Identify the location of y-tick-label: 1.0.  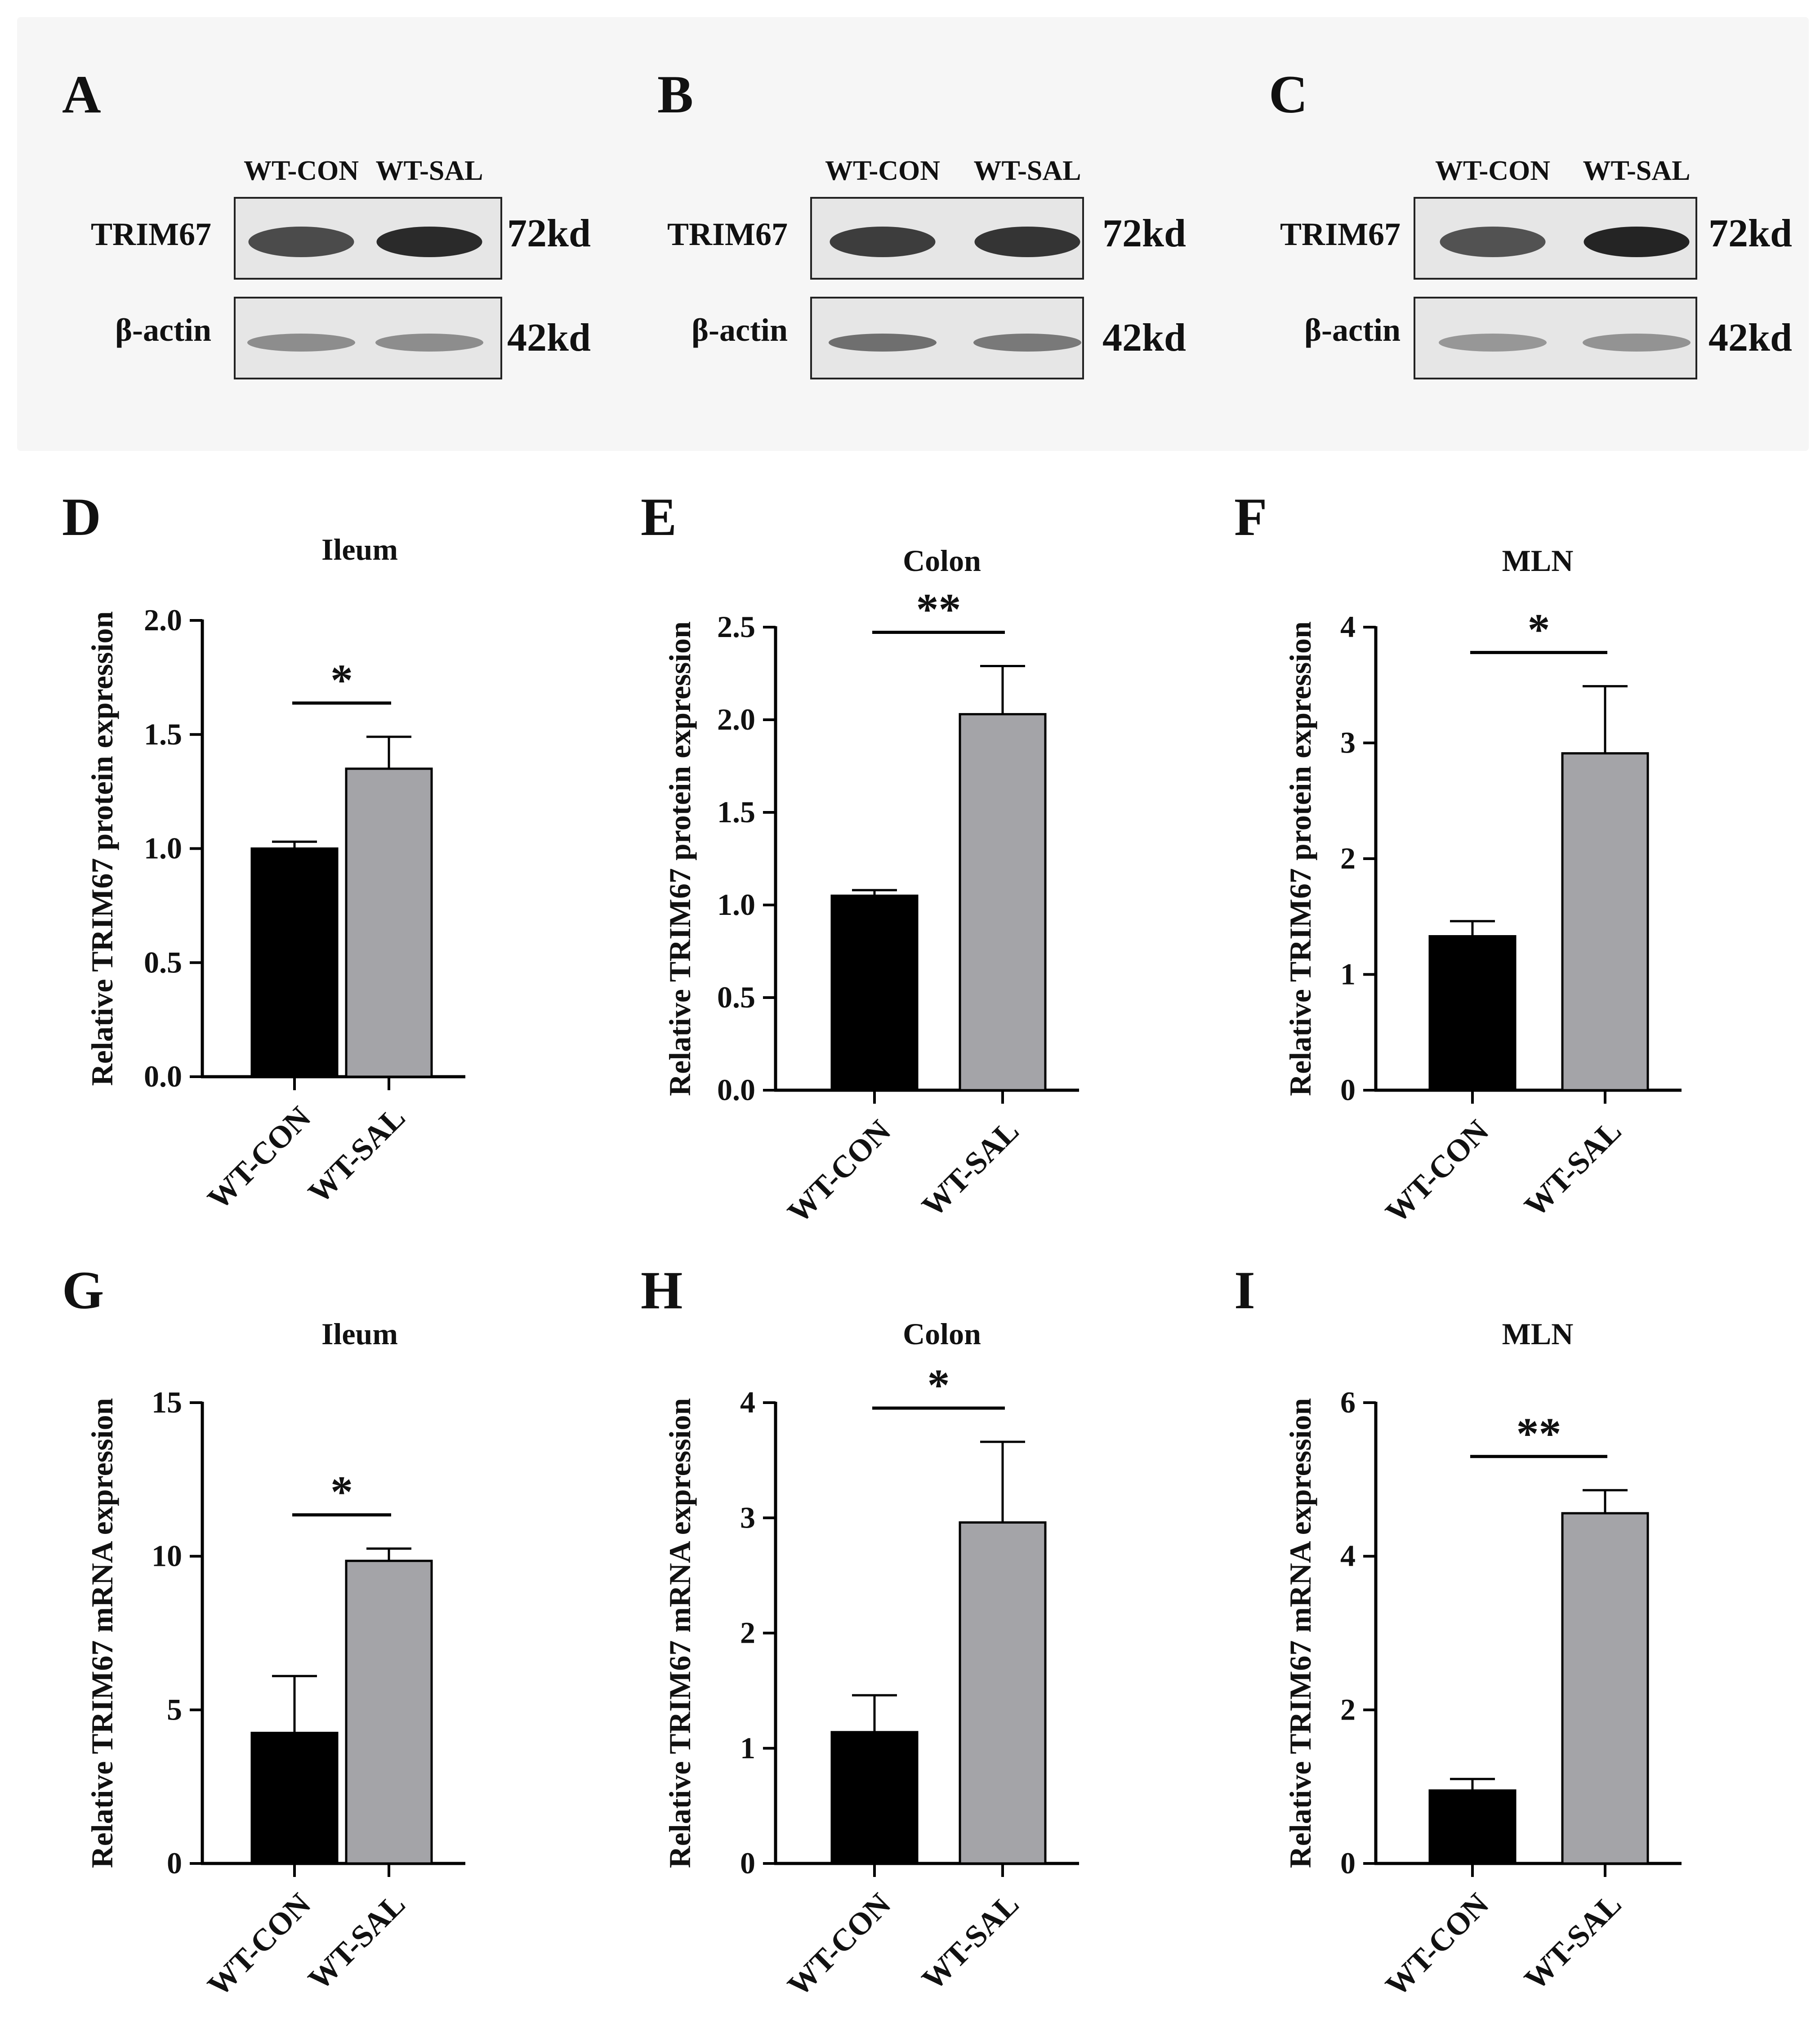
(163, 848).